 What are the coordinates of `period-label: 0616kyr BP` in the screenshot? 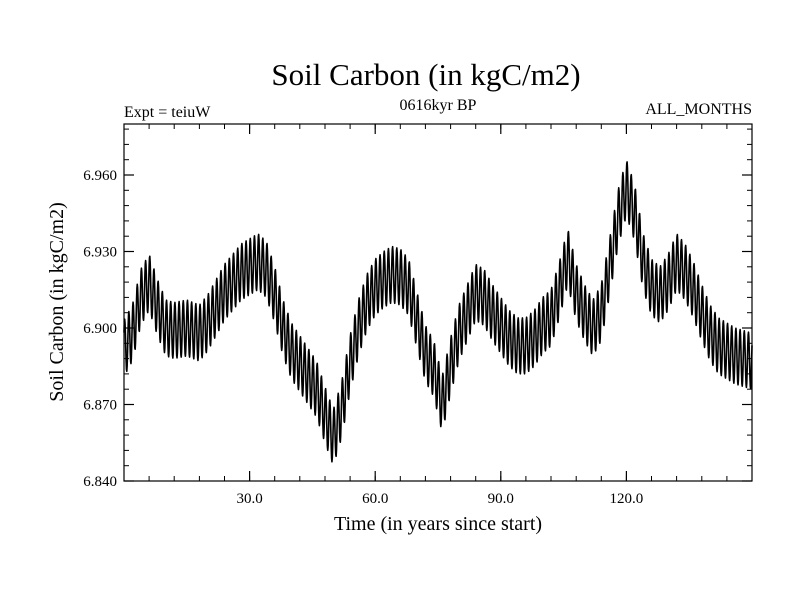 It's located at (438, 105).